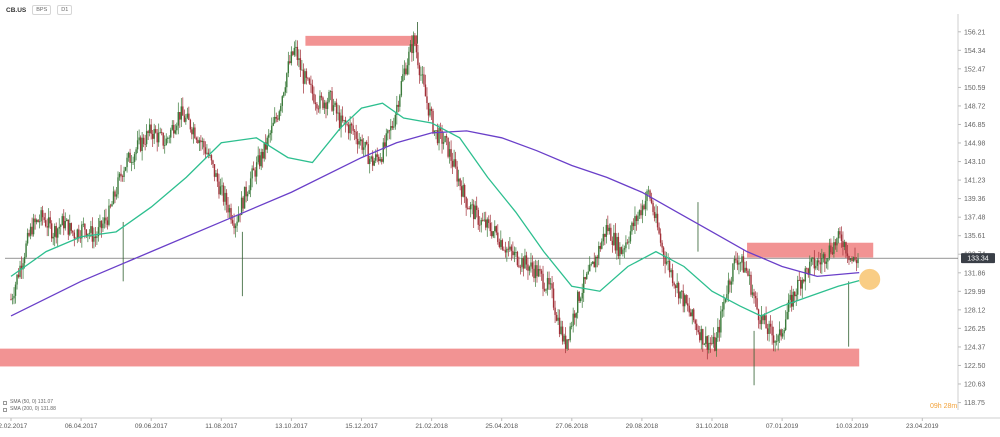 The height and width of the screenshot is (437, 1000). What do you see at coordinates (42, 10) in the screenshot?
I see `chart-type-dropdown: BPS` at bounding box center [42, 10].